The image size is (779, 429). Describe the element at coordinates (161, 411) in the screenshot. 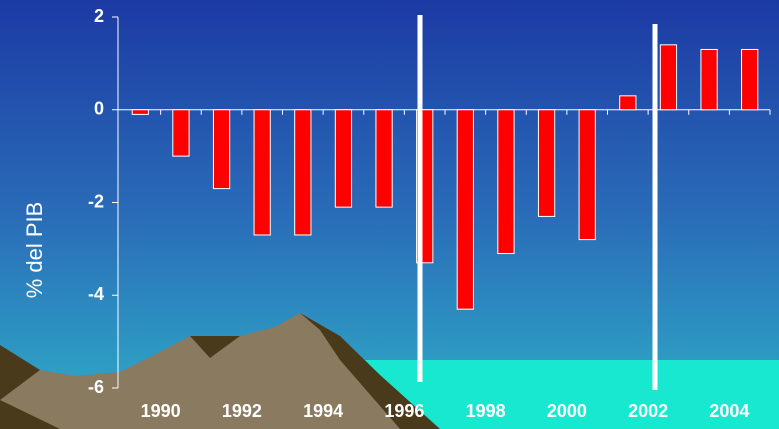

I see `x-tick-label: 1990` at that location.